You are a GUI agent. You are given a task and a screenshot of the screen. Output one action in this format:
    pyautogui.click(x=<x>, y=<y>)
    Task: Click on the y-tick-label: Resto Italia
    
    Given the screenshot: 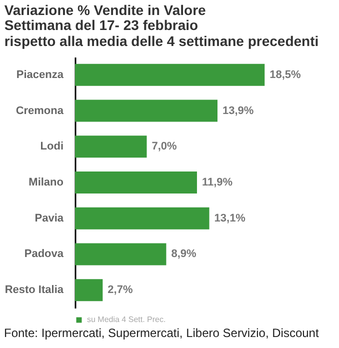 What is the action you would take?
    pyautogui.click(x=34, y=290)
    